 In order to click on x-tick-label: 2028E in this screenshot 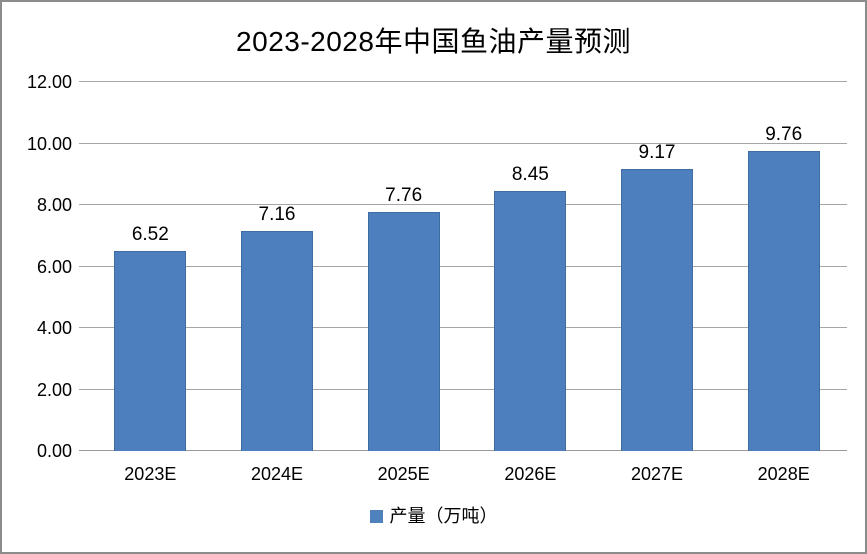, I will do `click(783, 474)`.